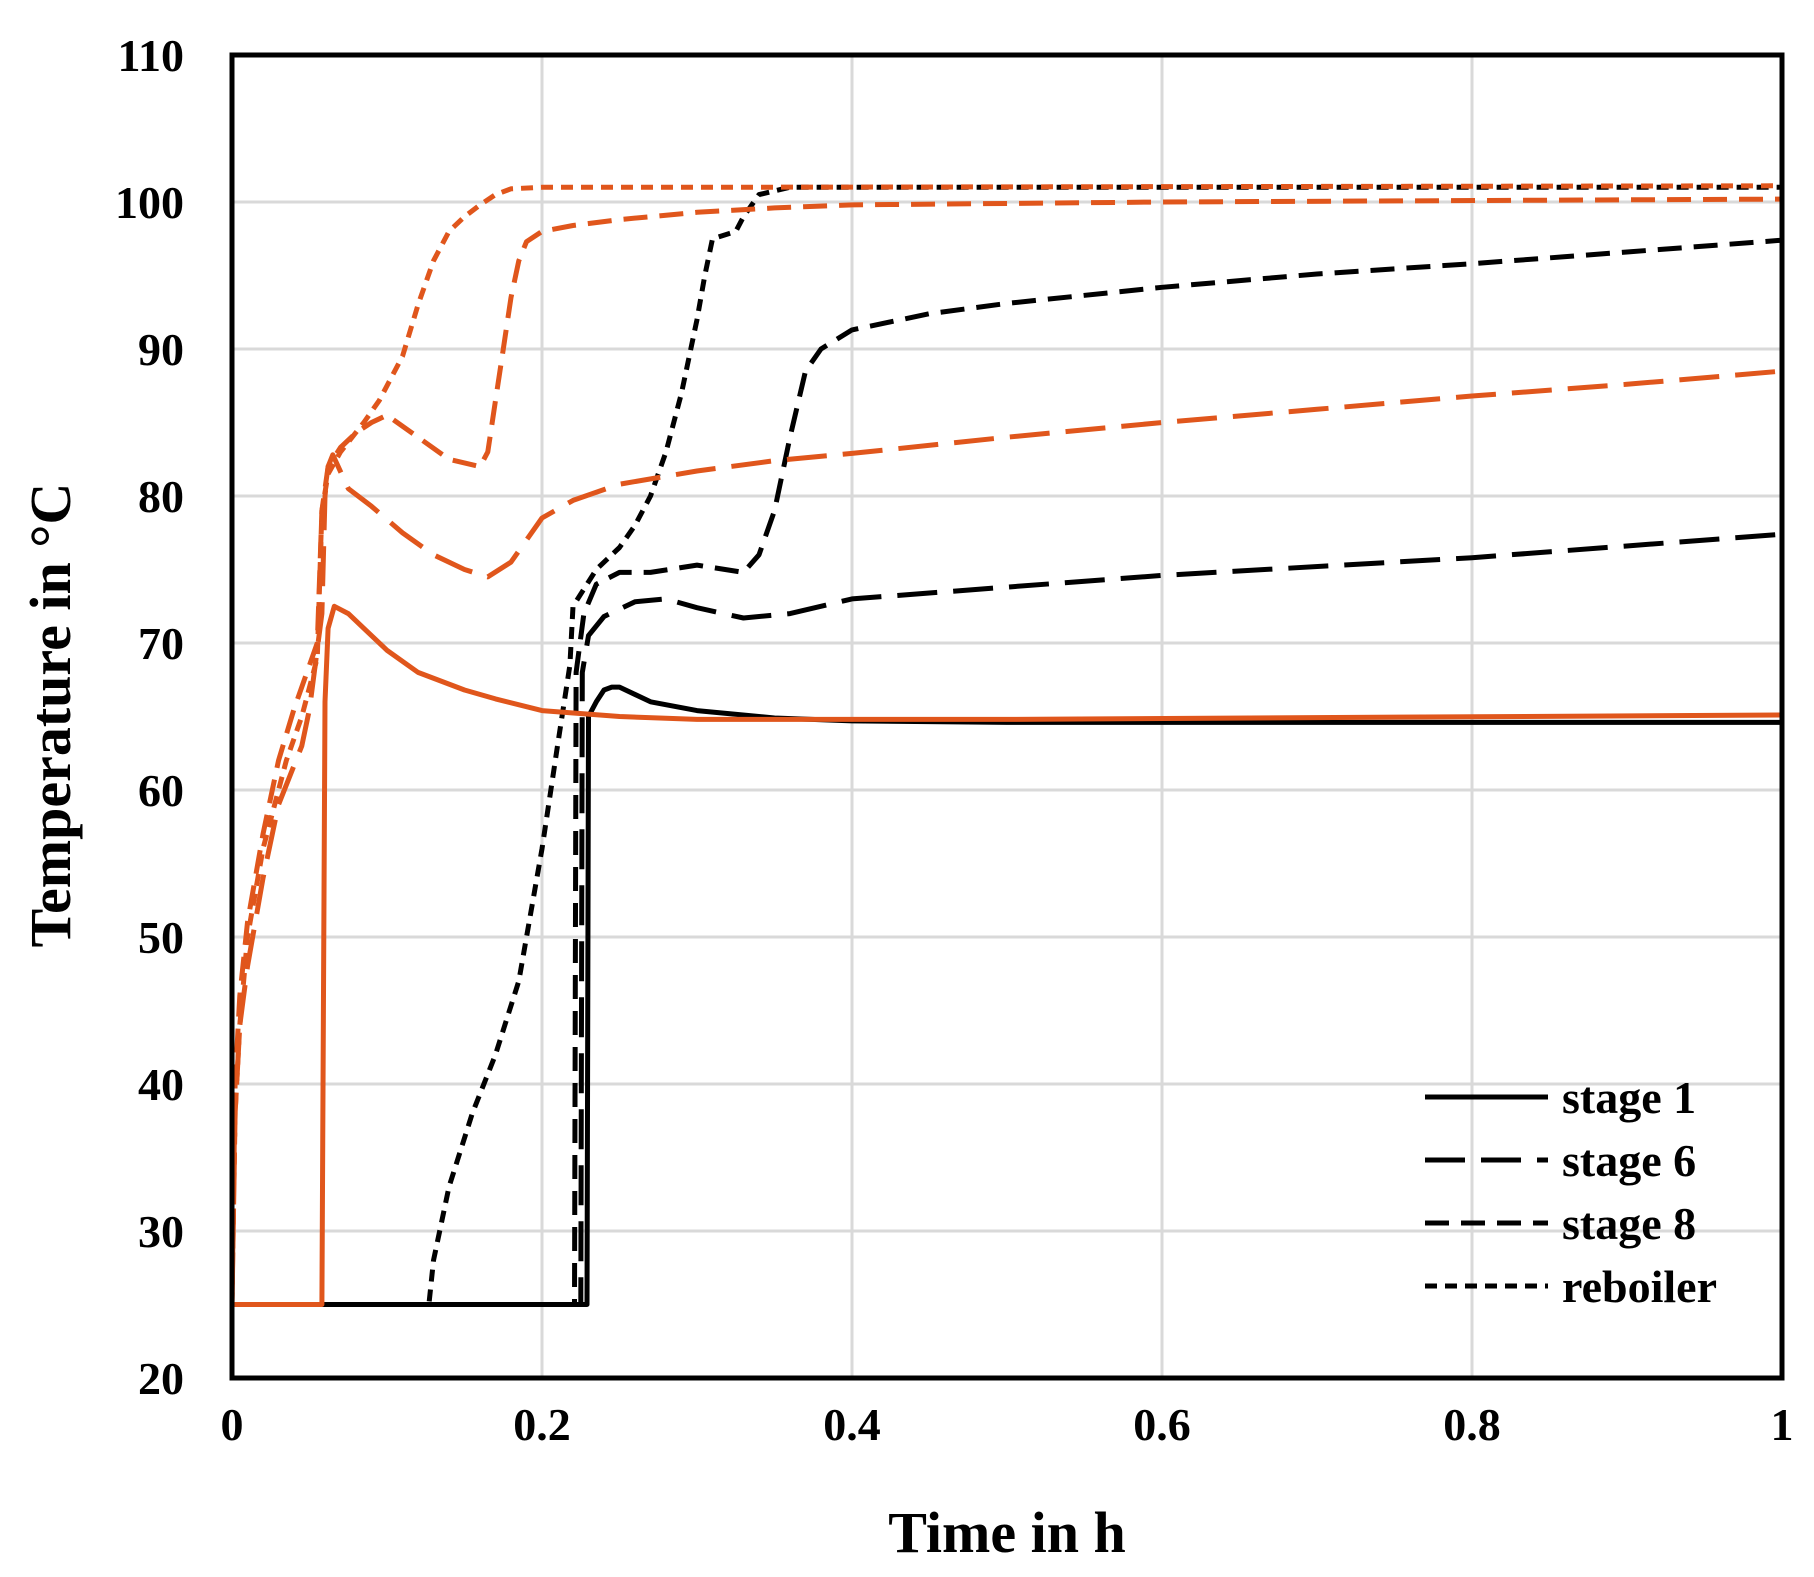  Describe the element at coordinates (542, 1424) in the screenshot. I see `x-tick-label: 0.2` at that location.